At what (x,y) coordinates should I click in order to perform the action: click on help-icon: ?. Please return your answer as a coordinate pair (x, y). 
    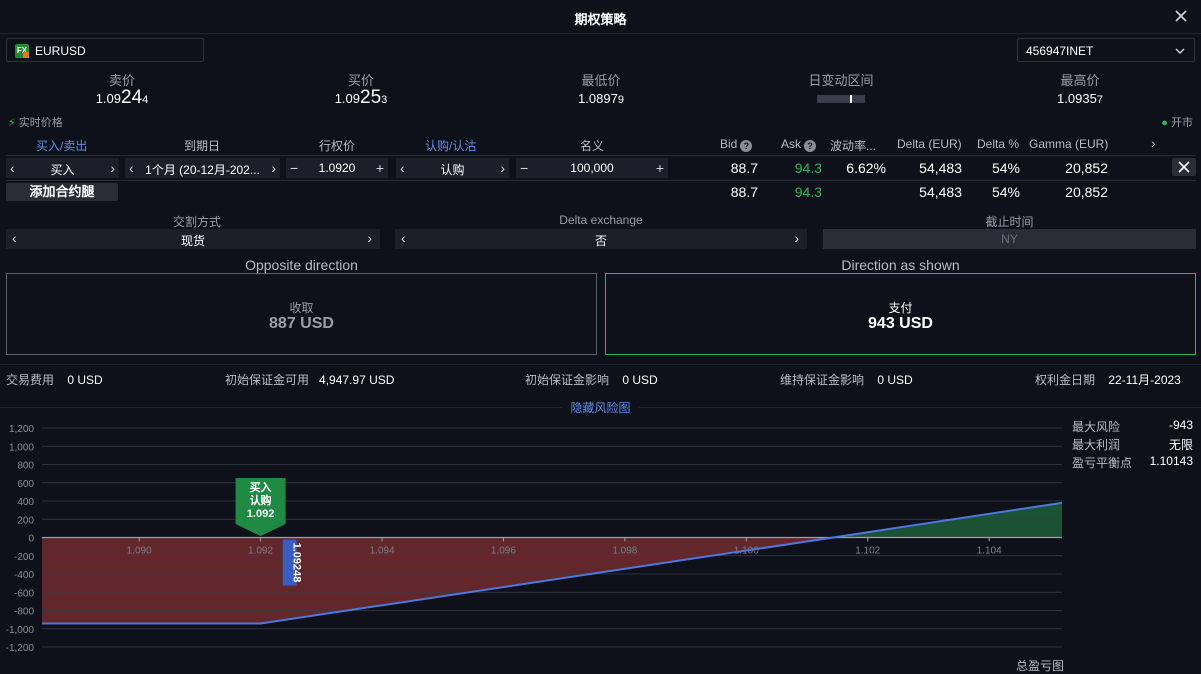
    Looking at the image, I should click on (810, 146).